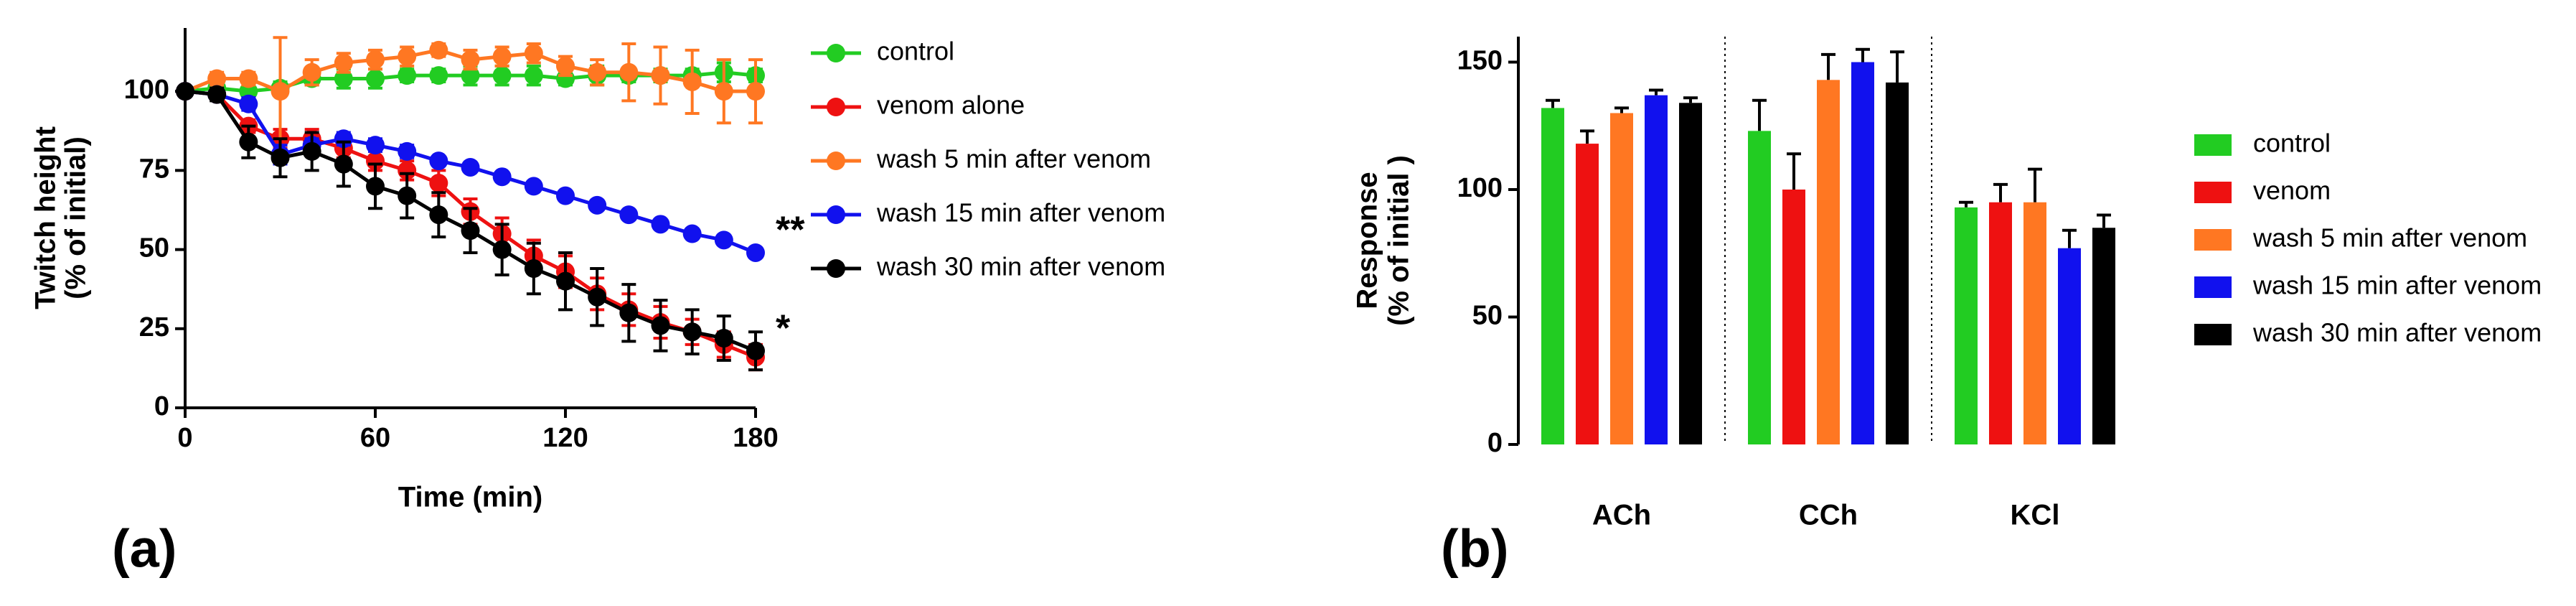 The image size is (2576, 606). What do you see at coordinates (1495, 443) in the screenshot?
I see `y-tick-label: 0` at bounding box center [1495, 443].